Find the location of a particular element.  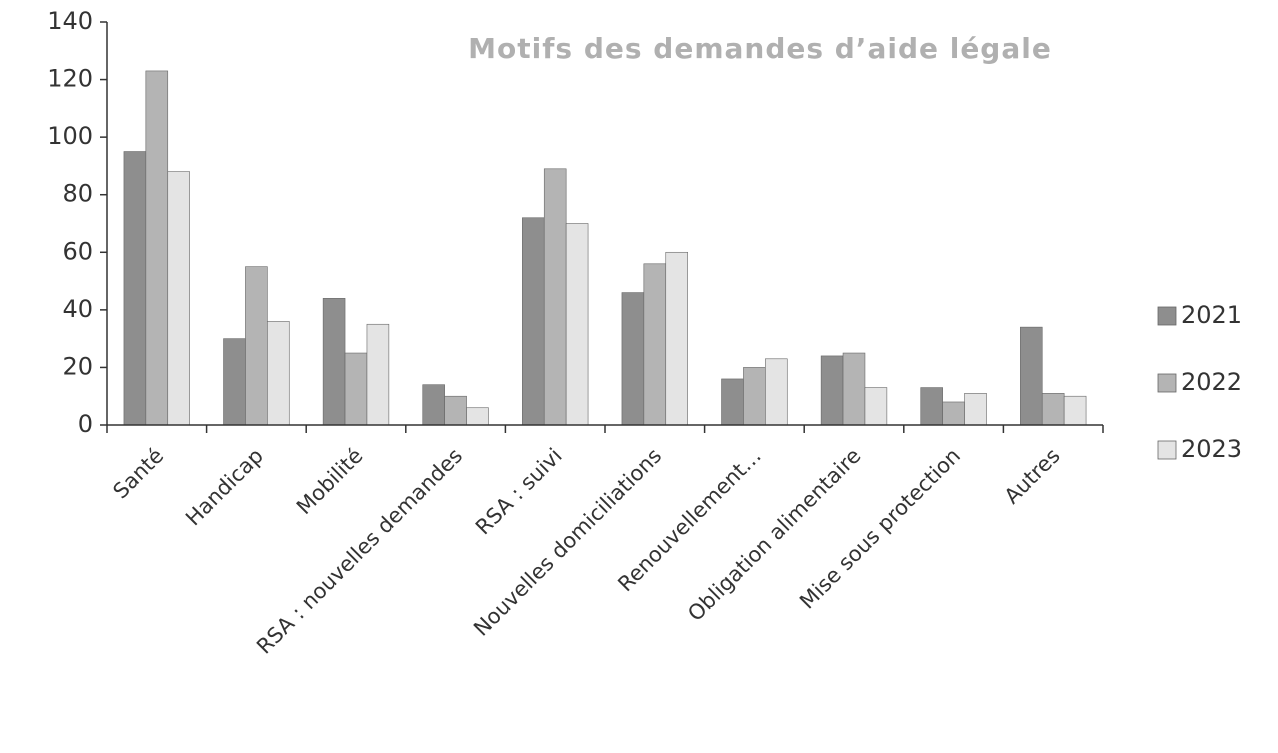

x-tick-label: Mobilité is located at coordinates (330, 482).